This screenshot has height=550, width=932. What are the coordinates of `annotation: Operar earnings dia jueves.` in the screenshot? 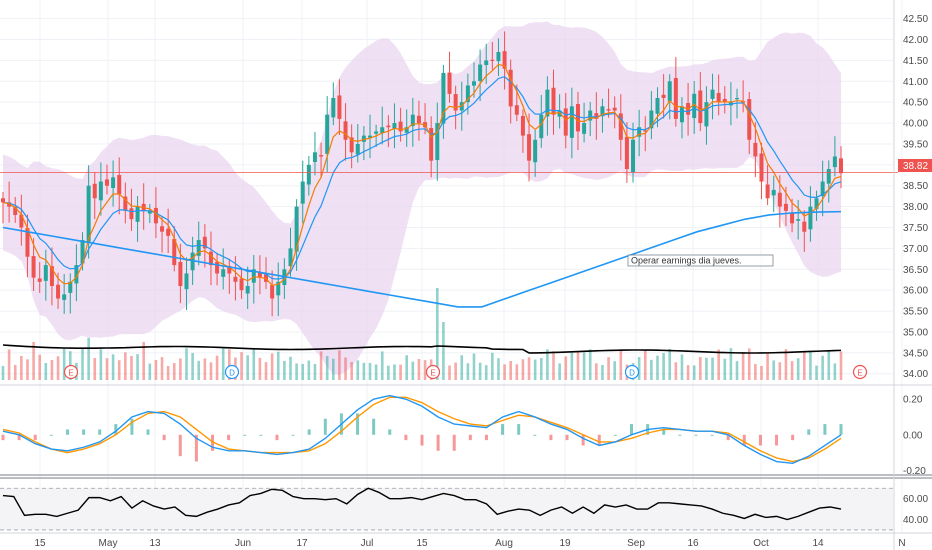 It's located at (700, 260).